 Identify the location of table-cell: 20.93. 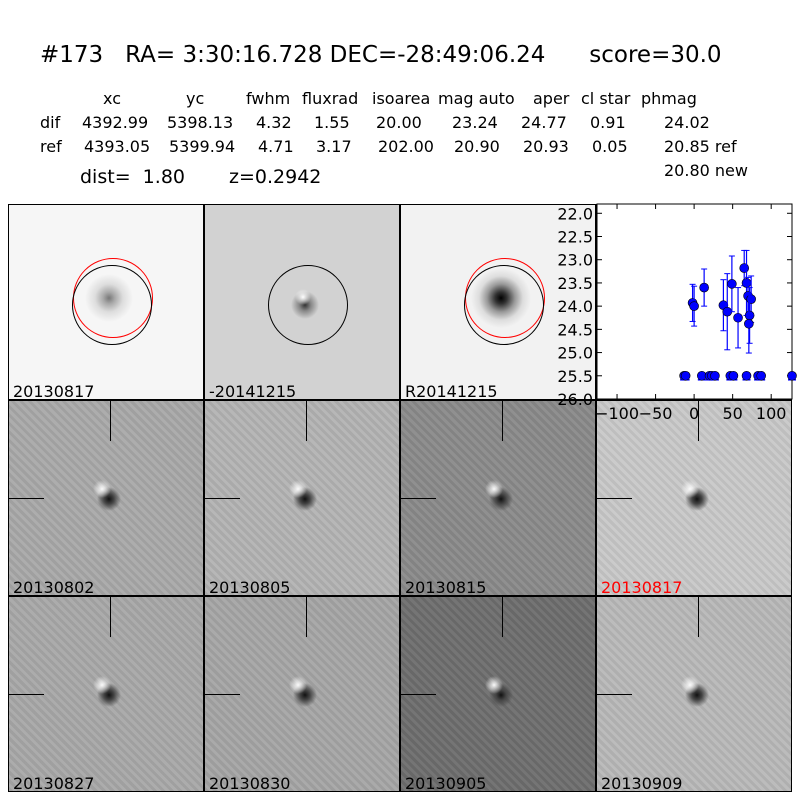
(546, 146).